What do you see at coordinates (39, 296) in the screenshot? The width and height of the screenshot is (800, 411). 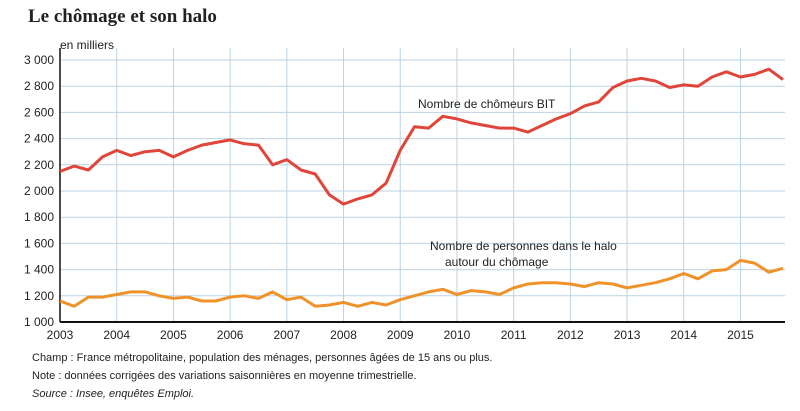 I see `y-tick-label: 1 200` at bounding box center [39, 296].